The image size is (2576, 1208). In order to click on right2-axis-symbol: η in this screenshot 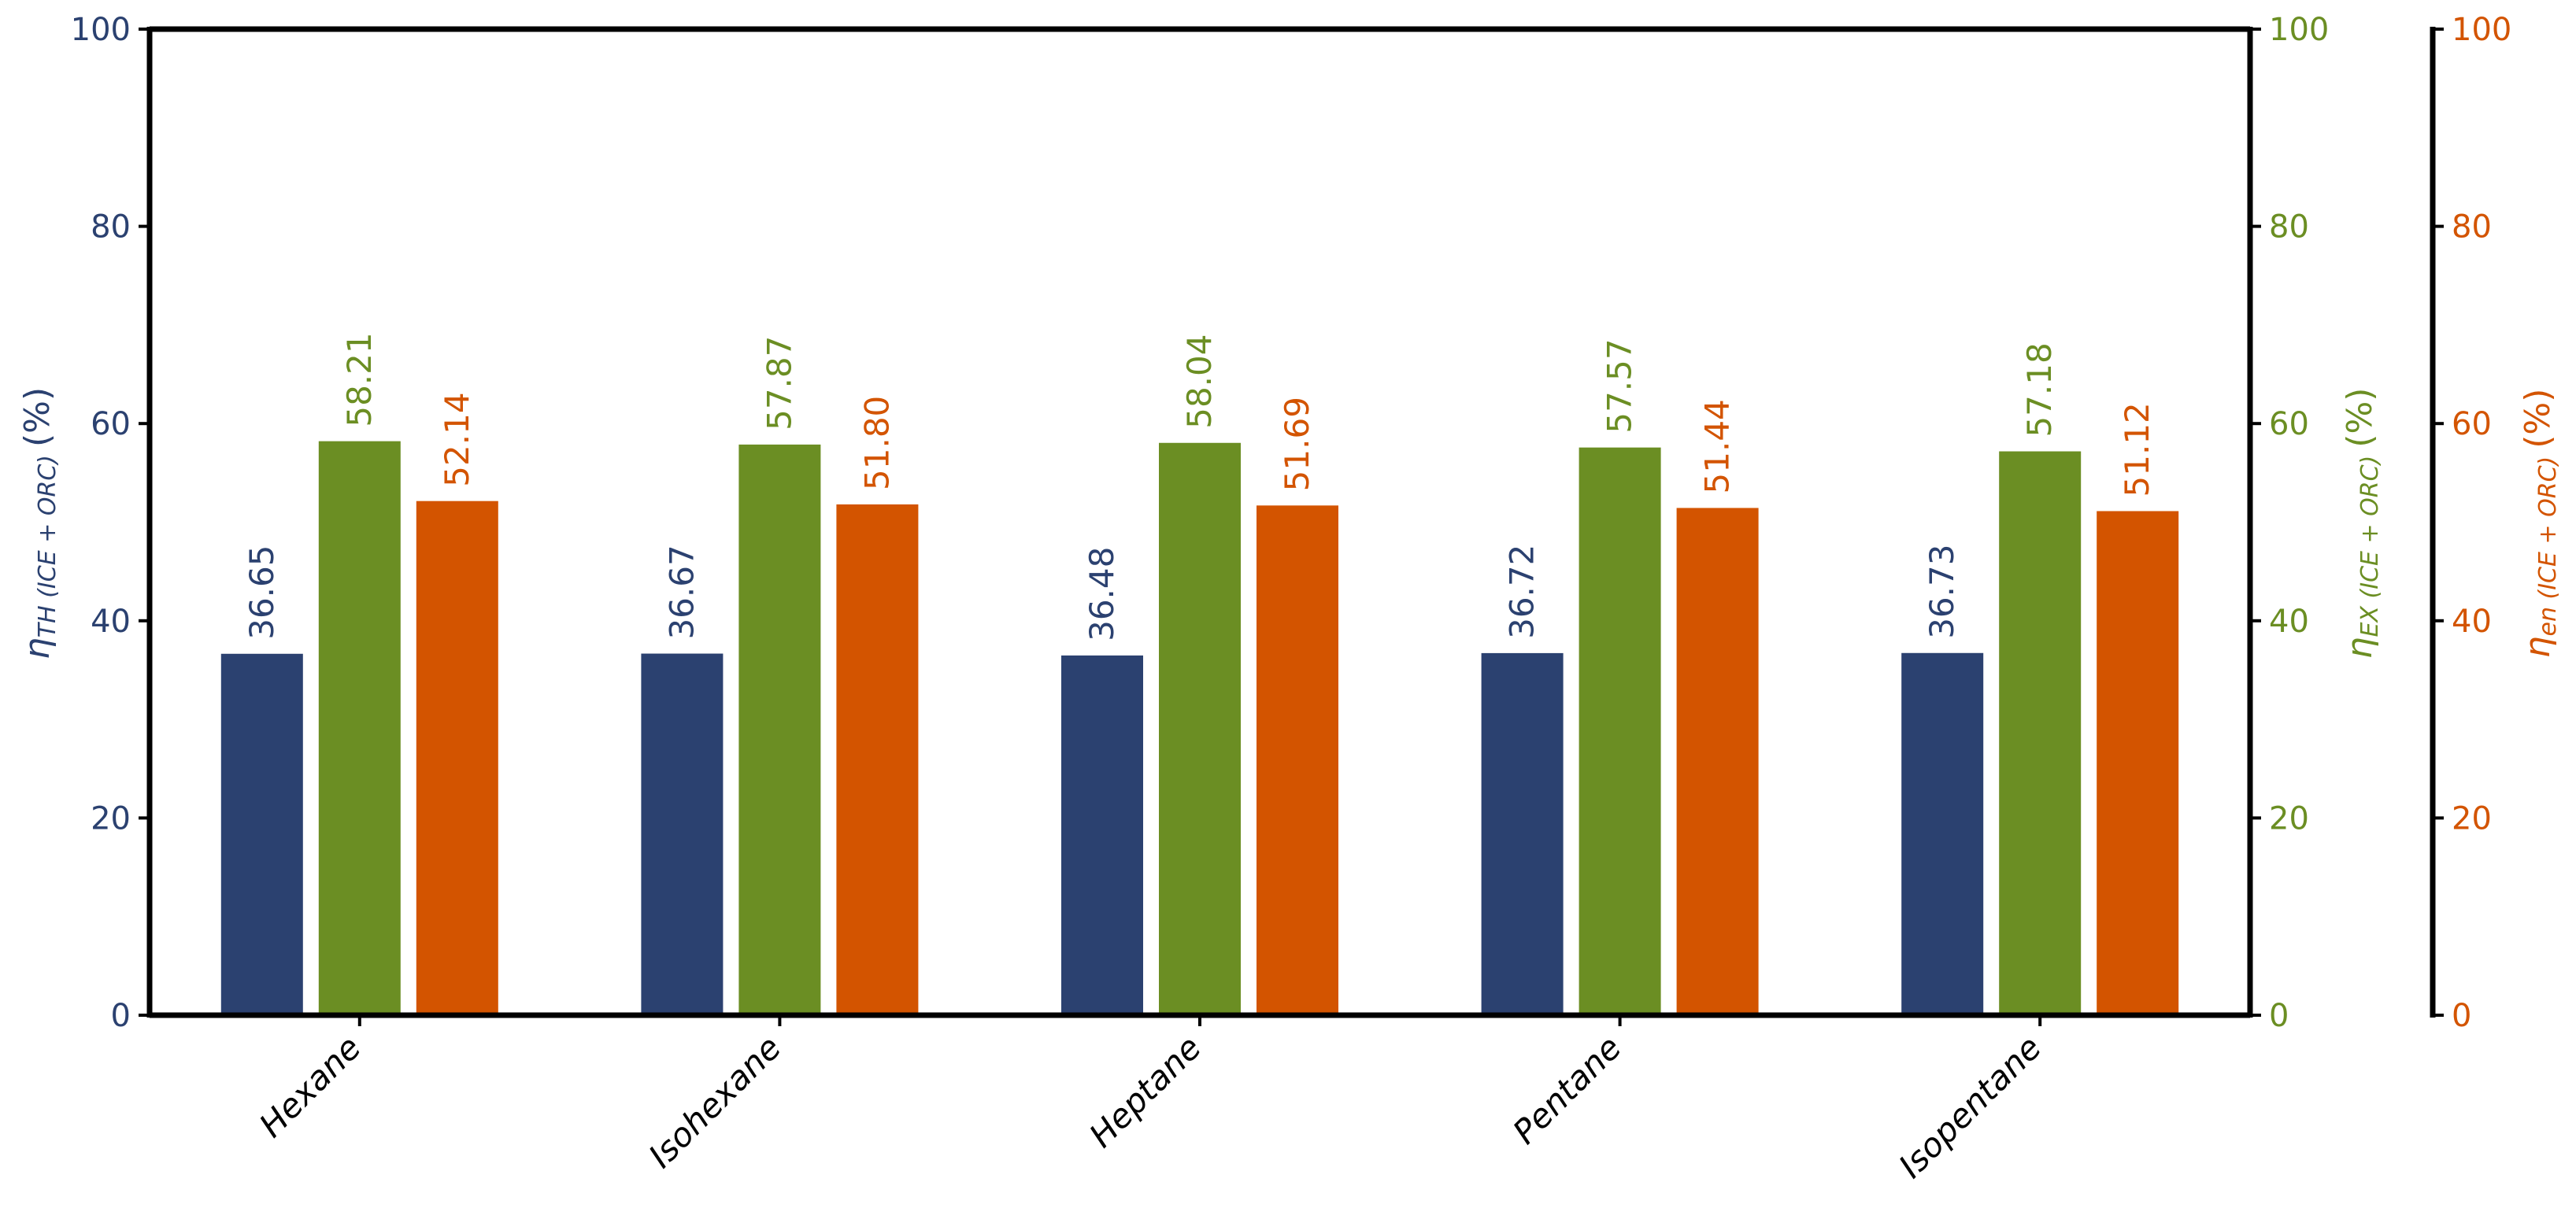, I will do `click(2538, 648)`.